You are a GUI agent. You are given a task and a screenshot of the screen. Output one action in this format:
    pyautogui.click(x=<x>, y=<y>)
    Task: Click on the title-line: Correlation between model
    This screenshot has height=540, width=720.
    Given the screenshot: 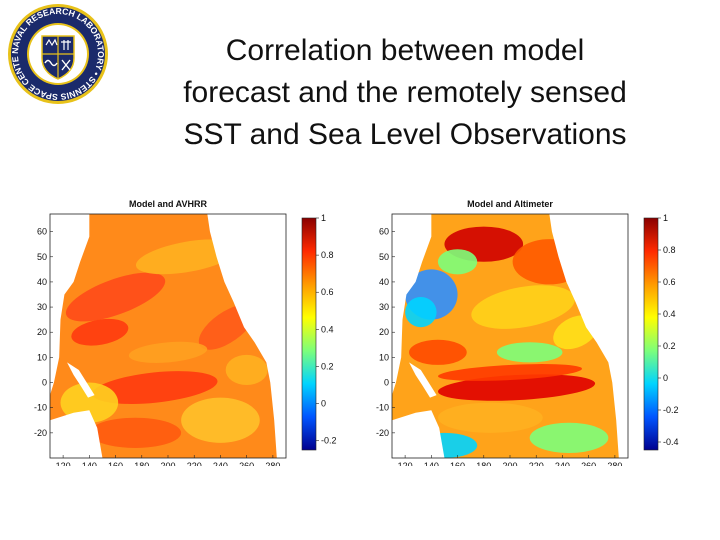 What is the action you would take?
    pyautogui.click(x=405, y=50)
    